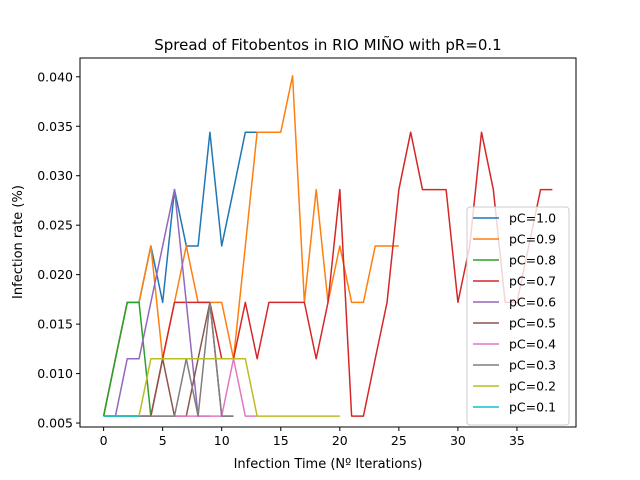 The image size is (640, 480). I want to click on y-tick-label: 0.015, so click(55, 324).